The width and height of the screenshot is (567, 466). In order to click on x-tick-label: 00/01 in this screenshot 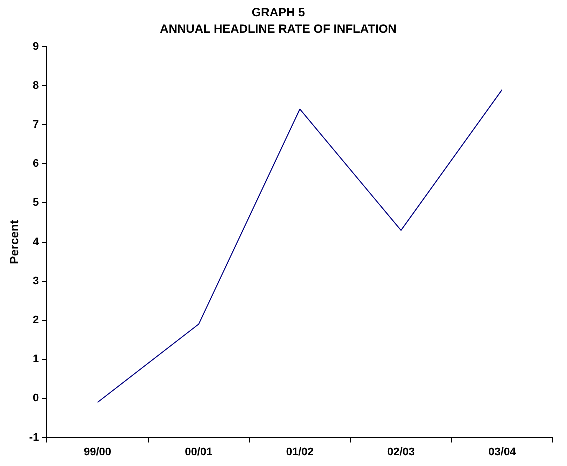, I will do `click(199, 452)`.